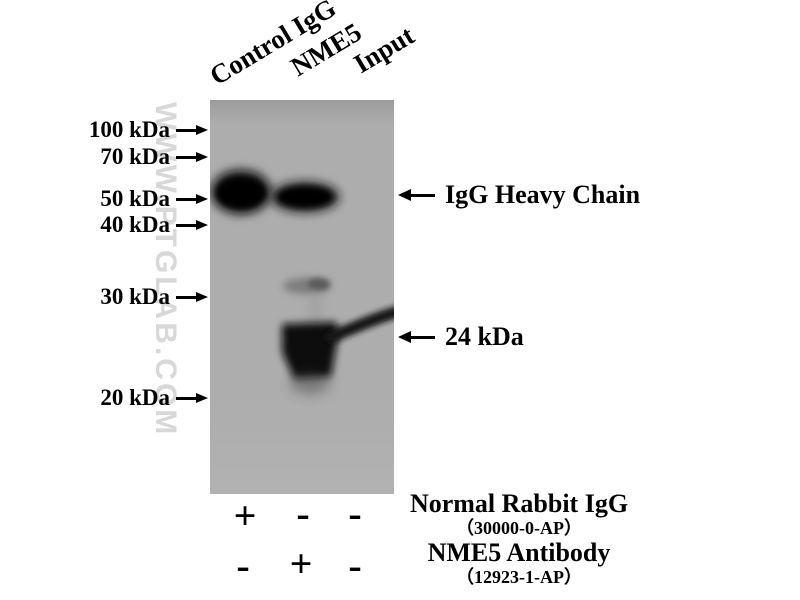 This screenshot has height=600, width=800. I want to click on mw-label: 70 kDa, so click(135, 156).